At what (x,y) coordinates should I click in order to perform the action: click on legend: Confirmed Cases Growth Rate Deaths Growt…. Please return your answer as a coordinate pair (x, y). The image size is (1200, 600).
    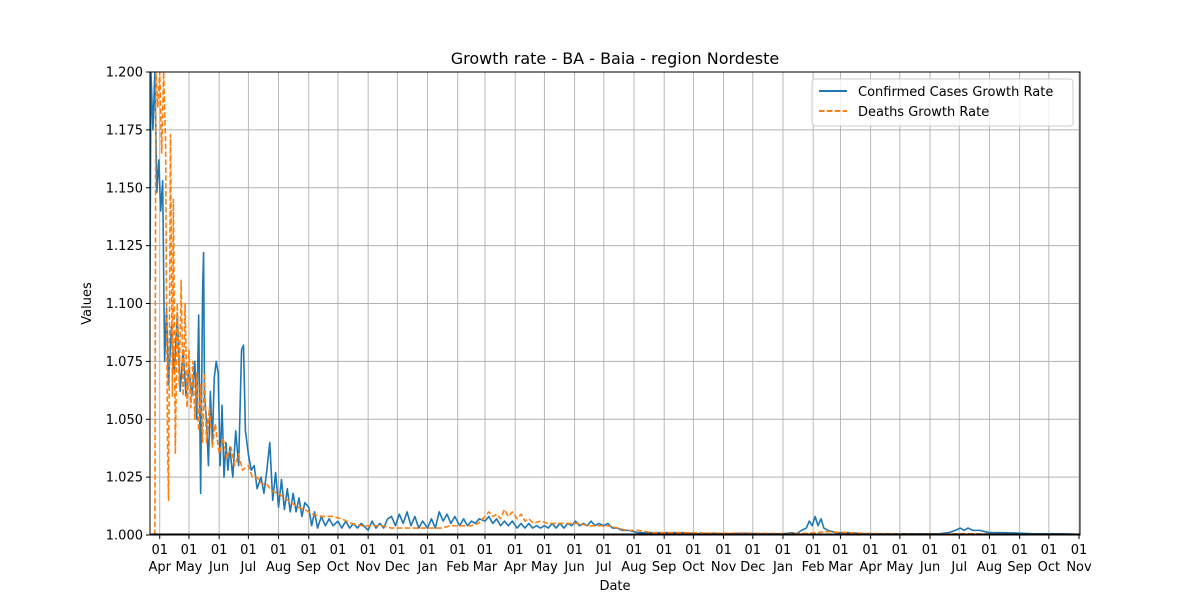
    Looking at the image, I should click on (942, 102).